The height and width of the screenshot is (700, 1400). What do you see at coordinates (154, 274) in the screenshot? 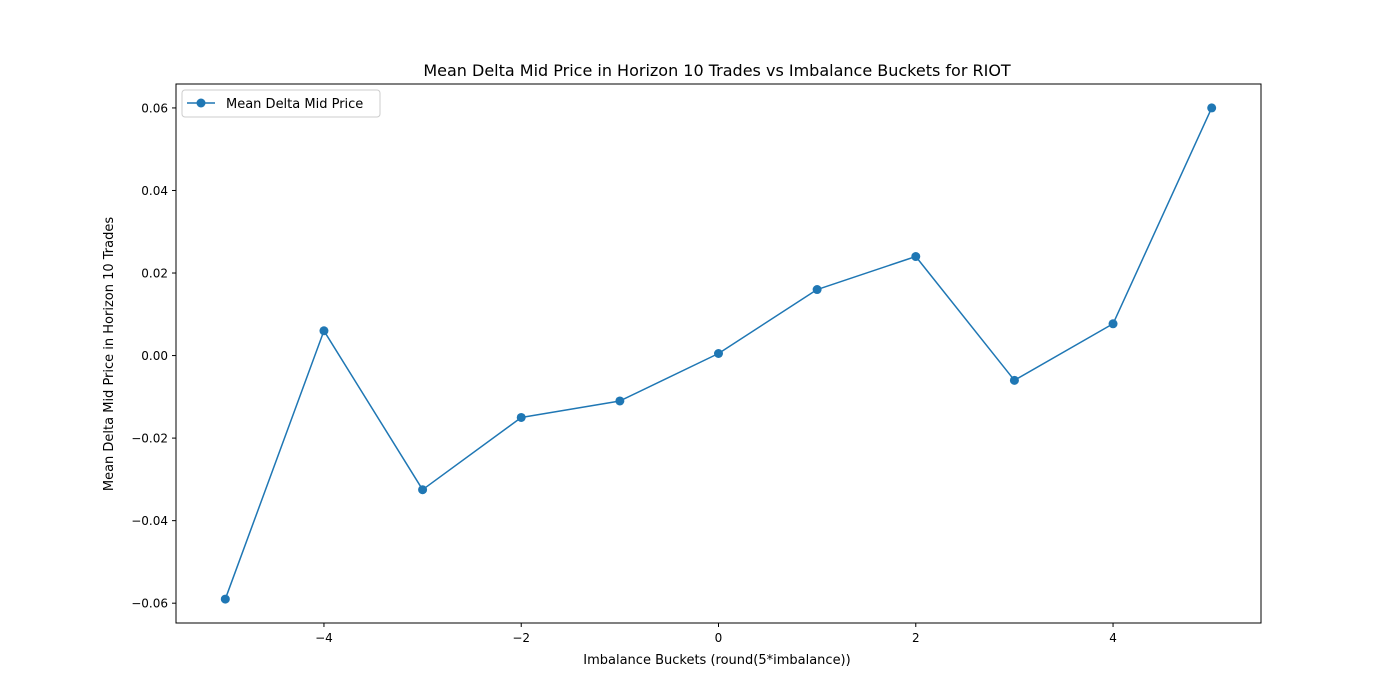
I see `y-tick-label: 0.02` at bounding box center [154, 274].